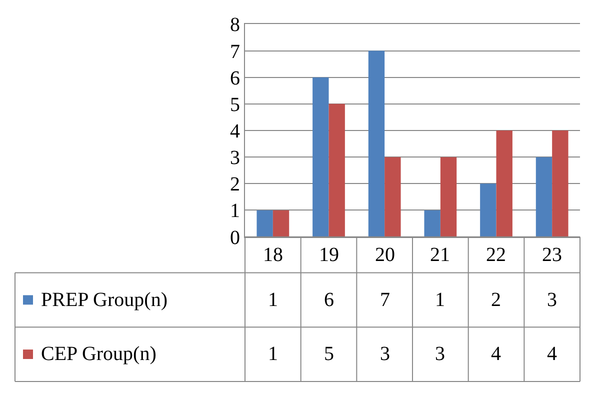  I want to click on y-tick-label: 6, so click(235, 78).